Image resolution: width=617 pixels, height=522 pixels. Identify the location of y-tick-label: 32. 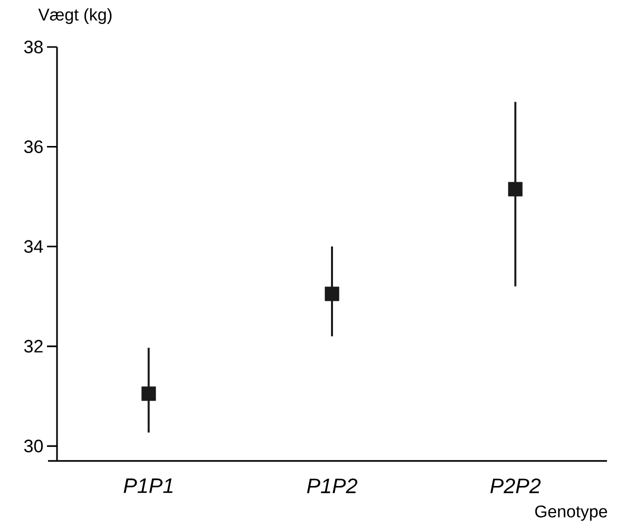
(33, 346).